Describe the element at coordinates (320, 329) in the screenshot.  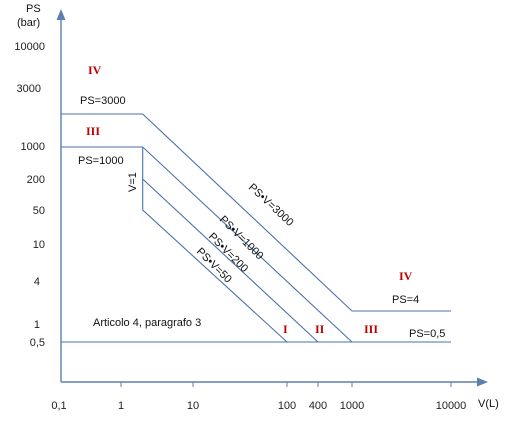
I see `category-label-ii: II` at that location.